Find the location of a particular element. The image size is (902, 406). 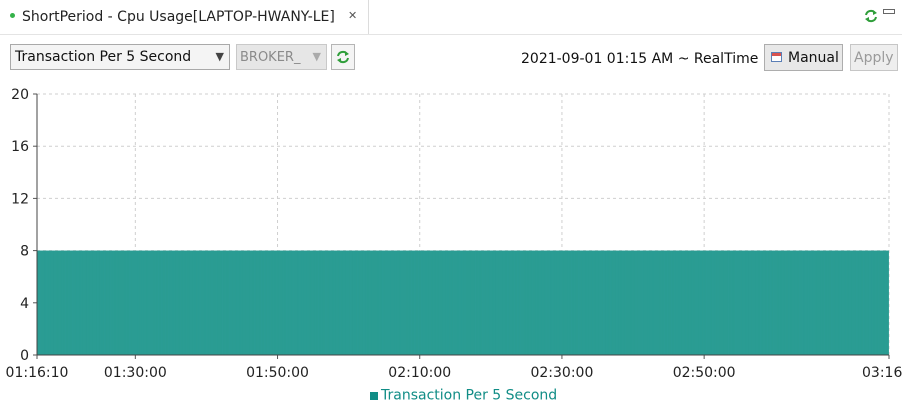

close-icon: ✕ is located at coordinates (353, 15).